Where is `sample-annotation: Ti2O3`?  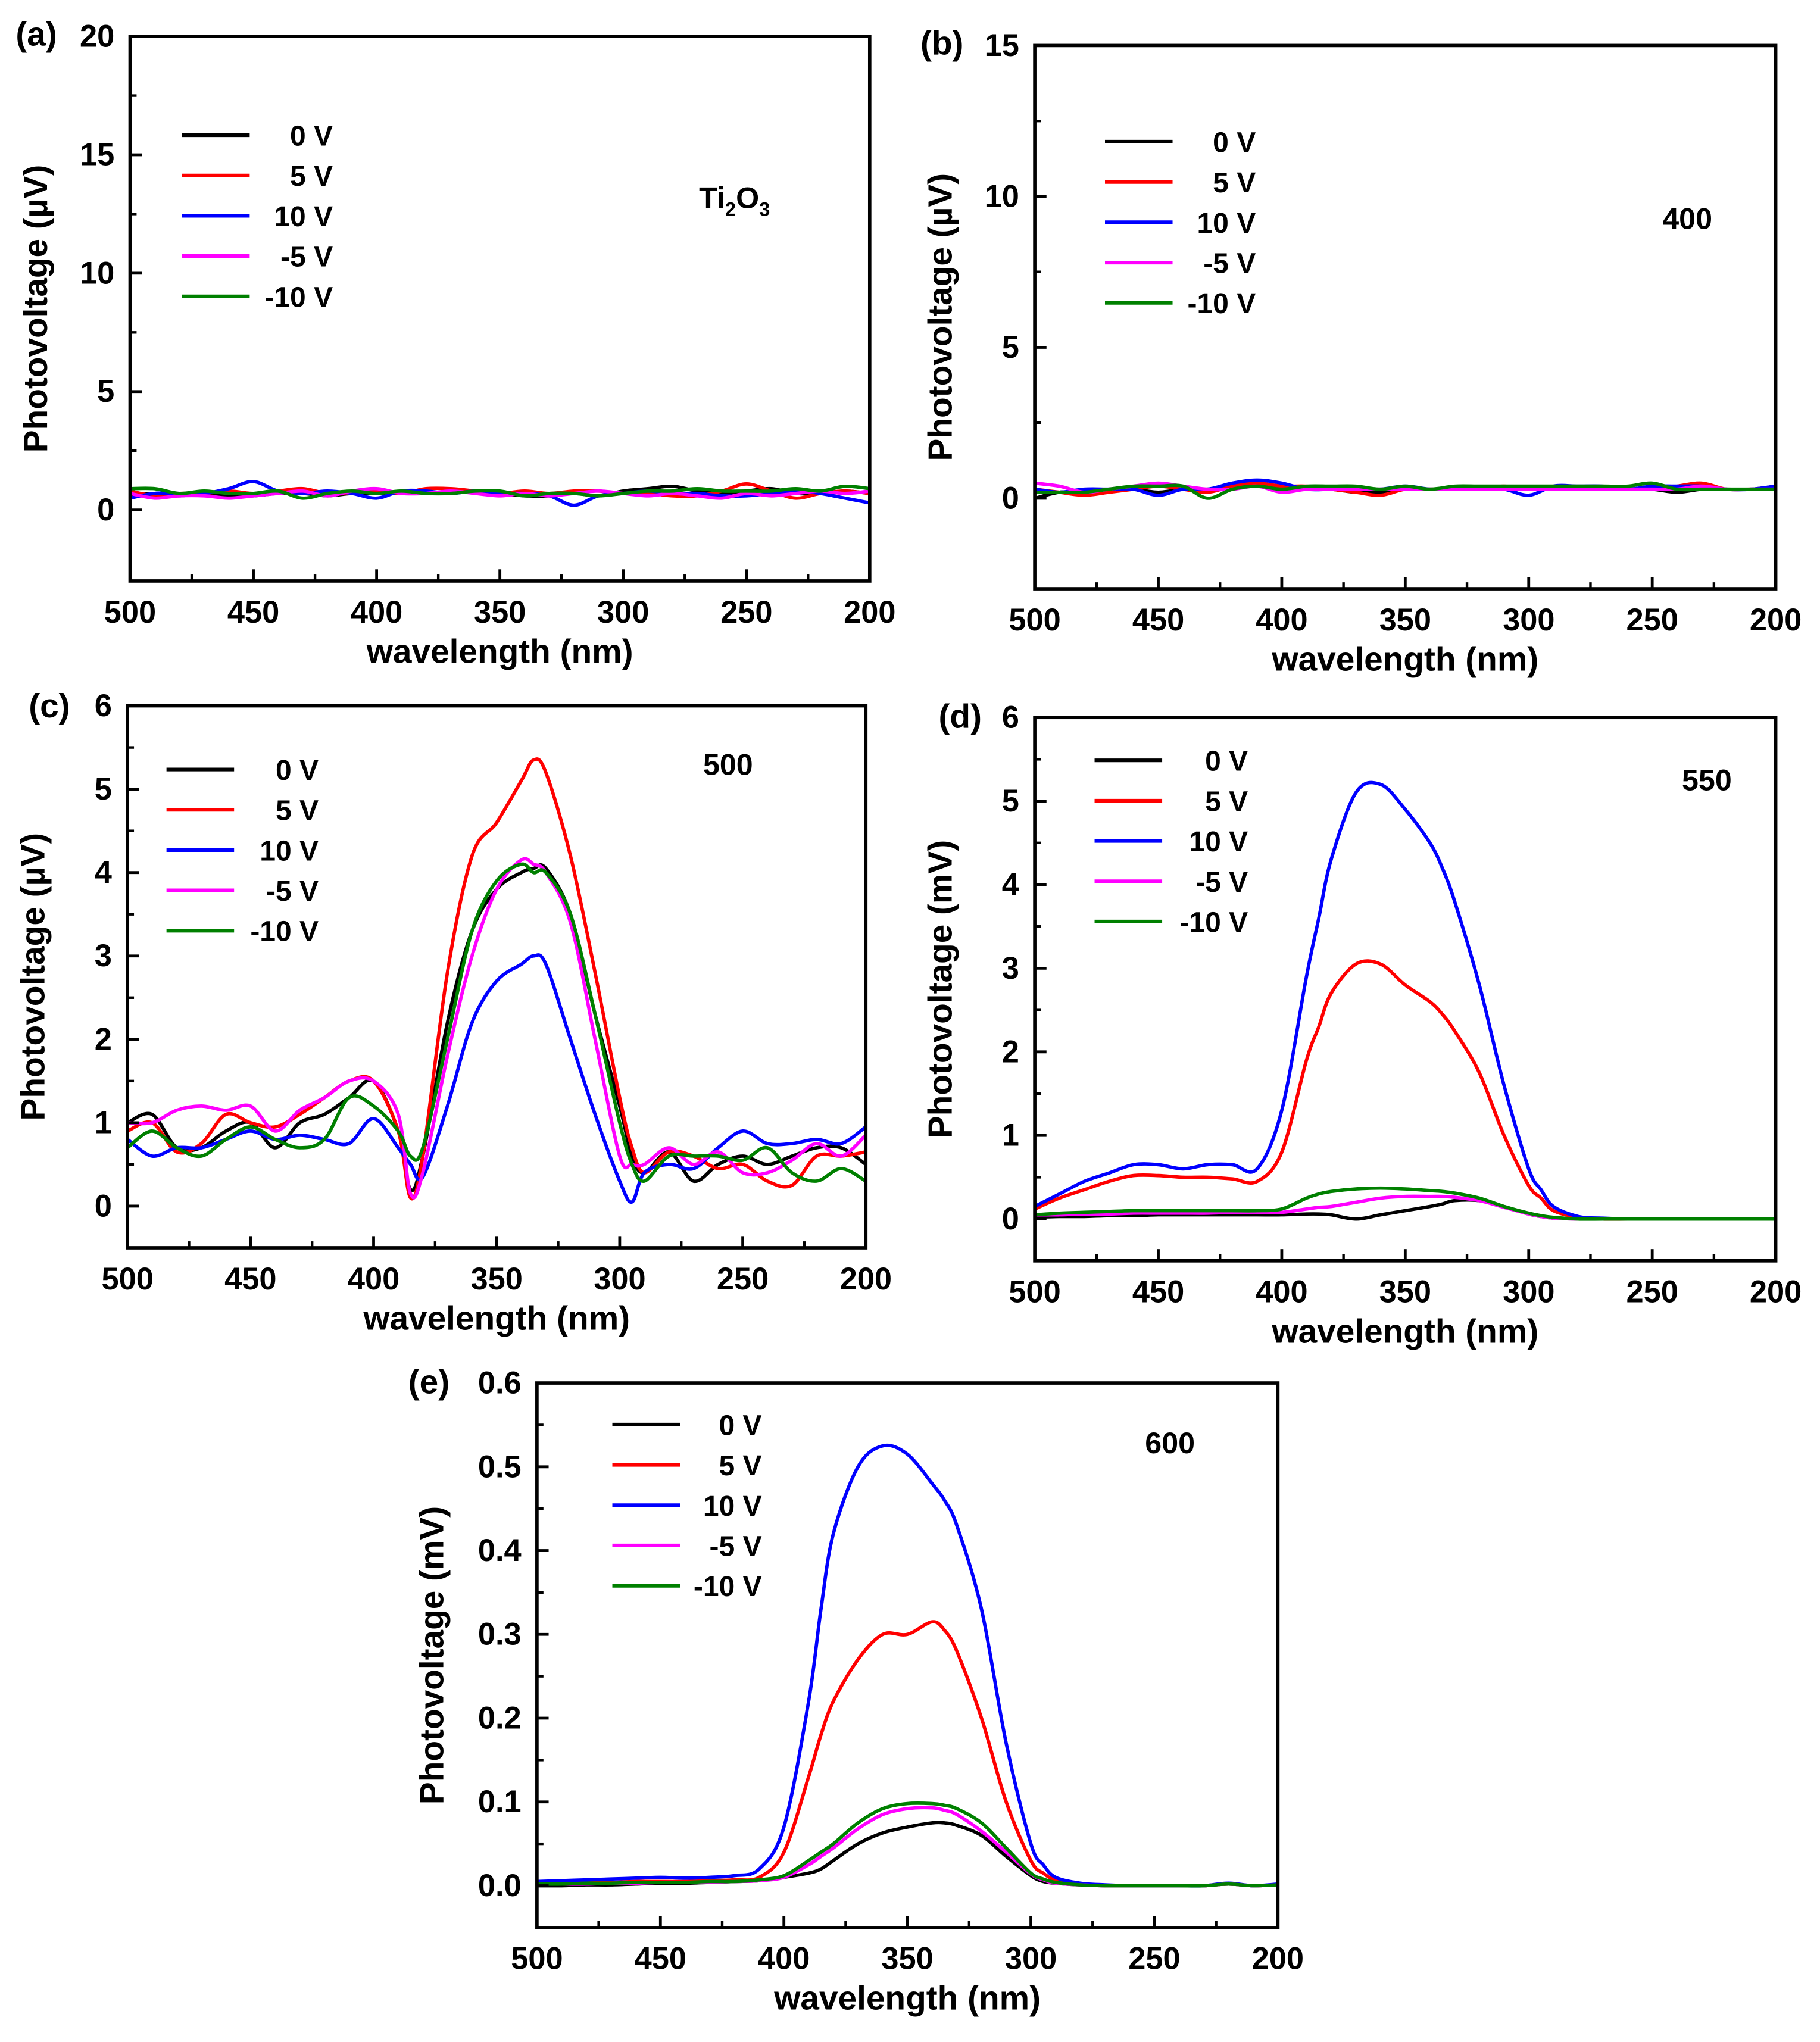
sample-annotation: Ti2O3 is located at coordinates (734, 200).